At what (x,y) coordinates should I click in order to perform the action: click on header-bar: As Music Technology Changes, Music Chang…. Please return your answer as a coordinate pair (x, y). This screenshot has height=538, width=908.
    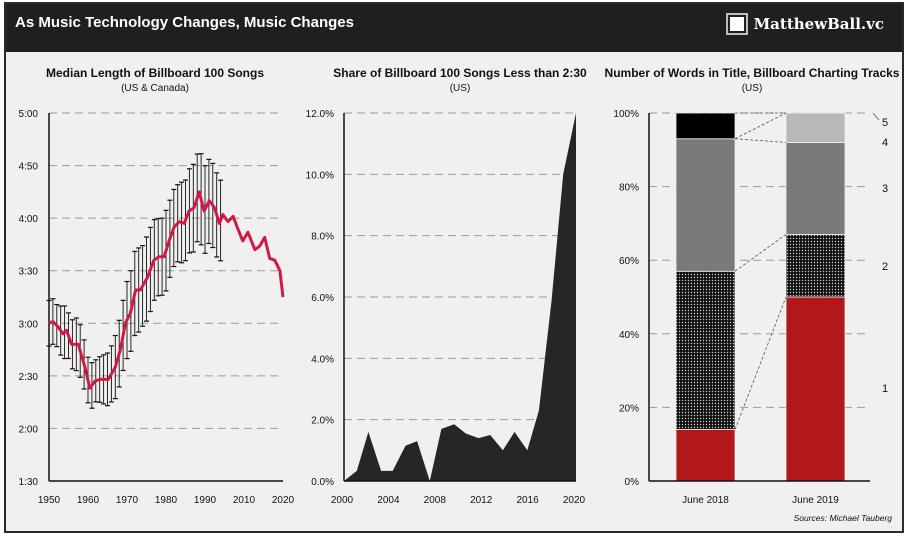
    Looking at the image, I should click on (454, 28).